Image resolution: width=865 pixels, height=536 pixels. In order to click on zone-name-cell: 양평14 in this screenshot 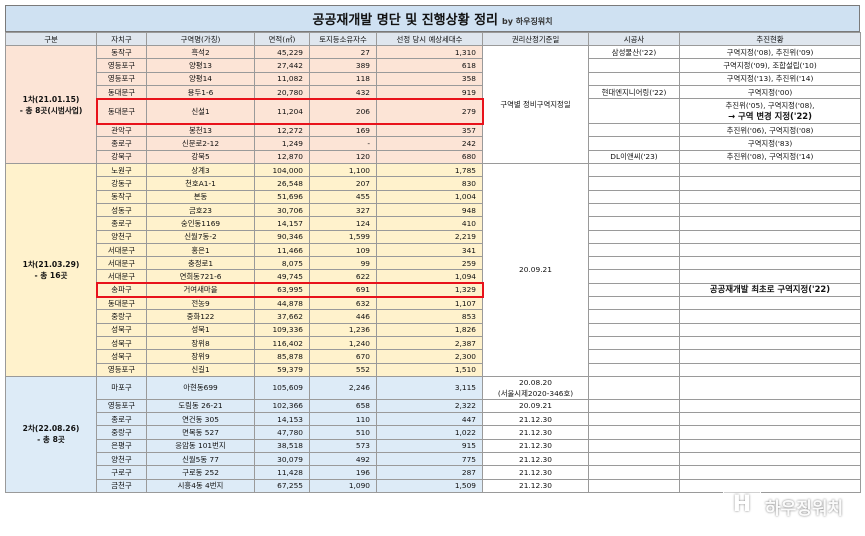, I will do `click(200, 78)`.